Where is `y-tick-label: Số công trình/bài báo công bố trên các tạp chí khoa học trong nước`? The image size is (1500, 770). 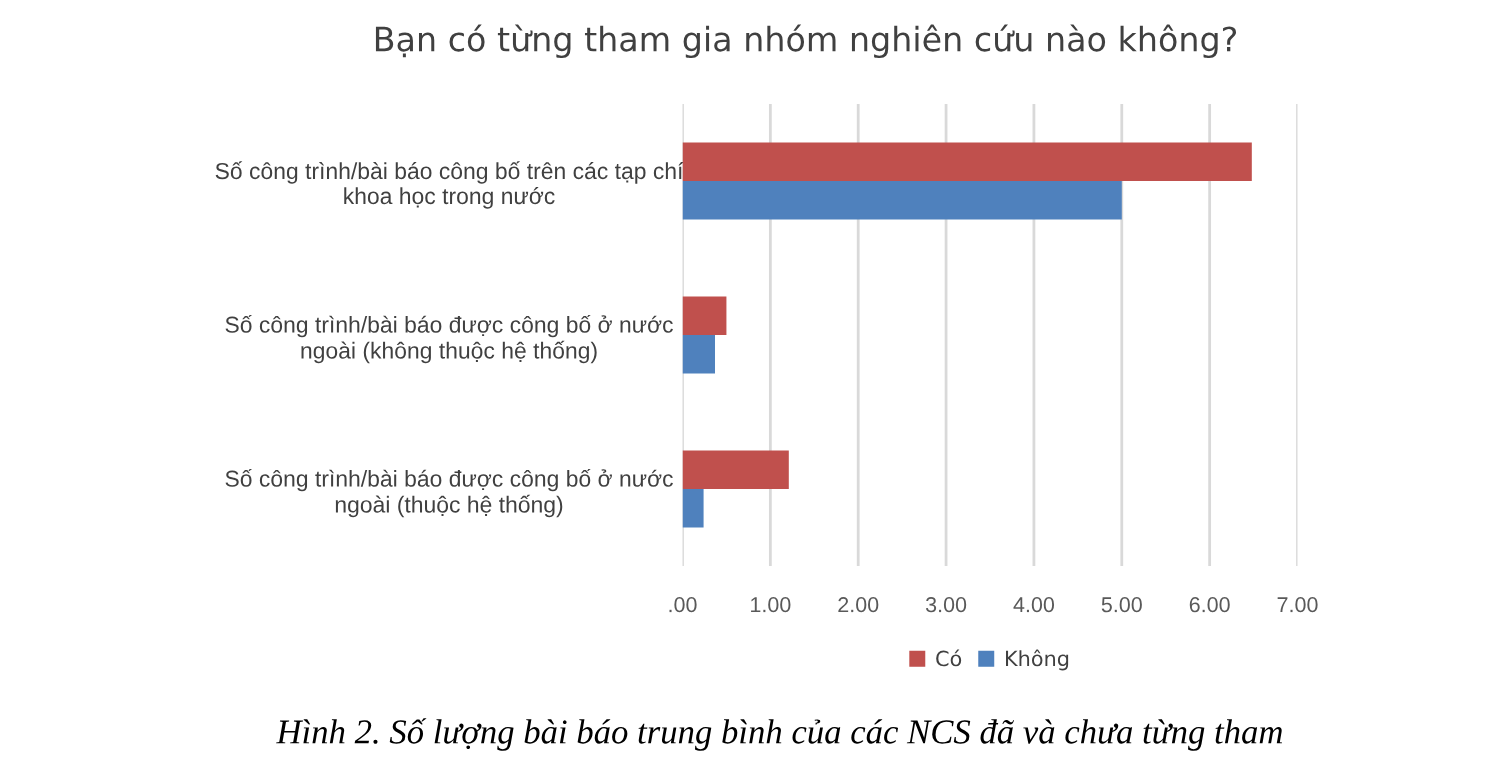
y-tick-label: Số công trình/bài báo công bố trên các tạp chí khoa học trong nước is located at coordinates (449, 185).